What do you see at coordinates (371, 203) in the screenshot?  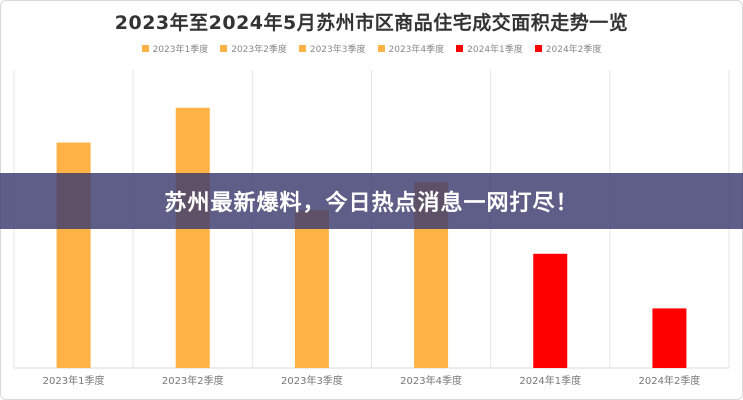 I see `banner-text: 苏州最新爆料，今日热点消息一网打尽！` at bounding box center [371, 203].